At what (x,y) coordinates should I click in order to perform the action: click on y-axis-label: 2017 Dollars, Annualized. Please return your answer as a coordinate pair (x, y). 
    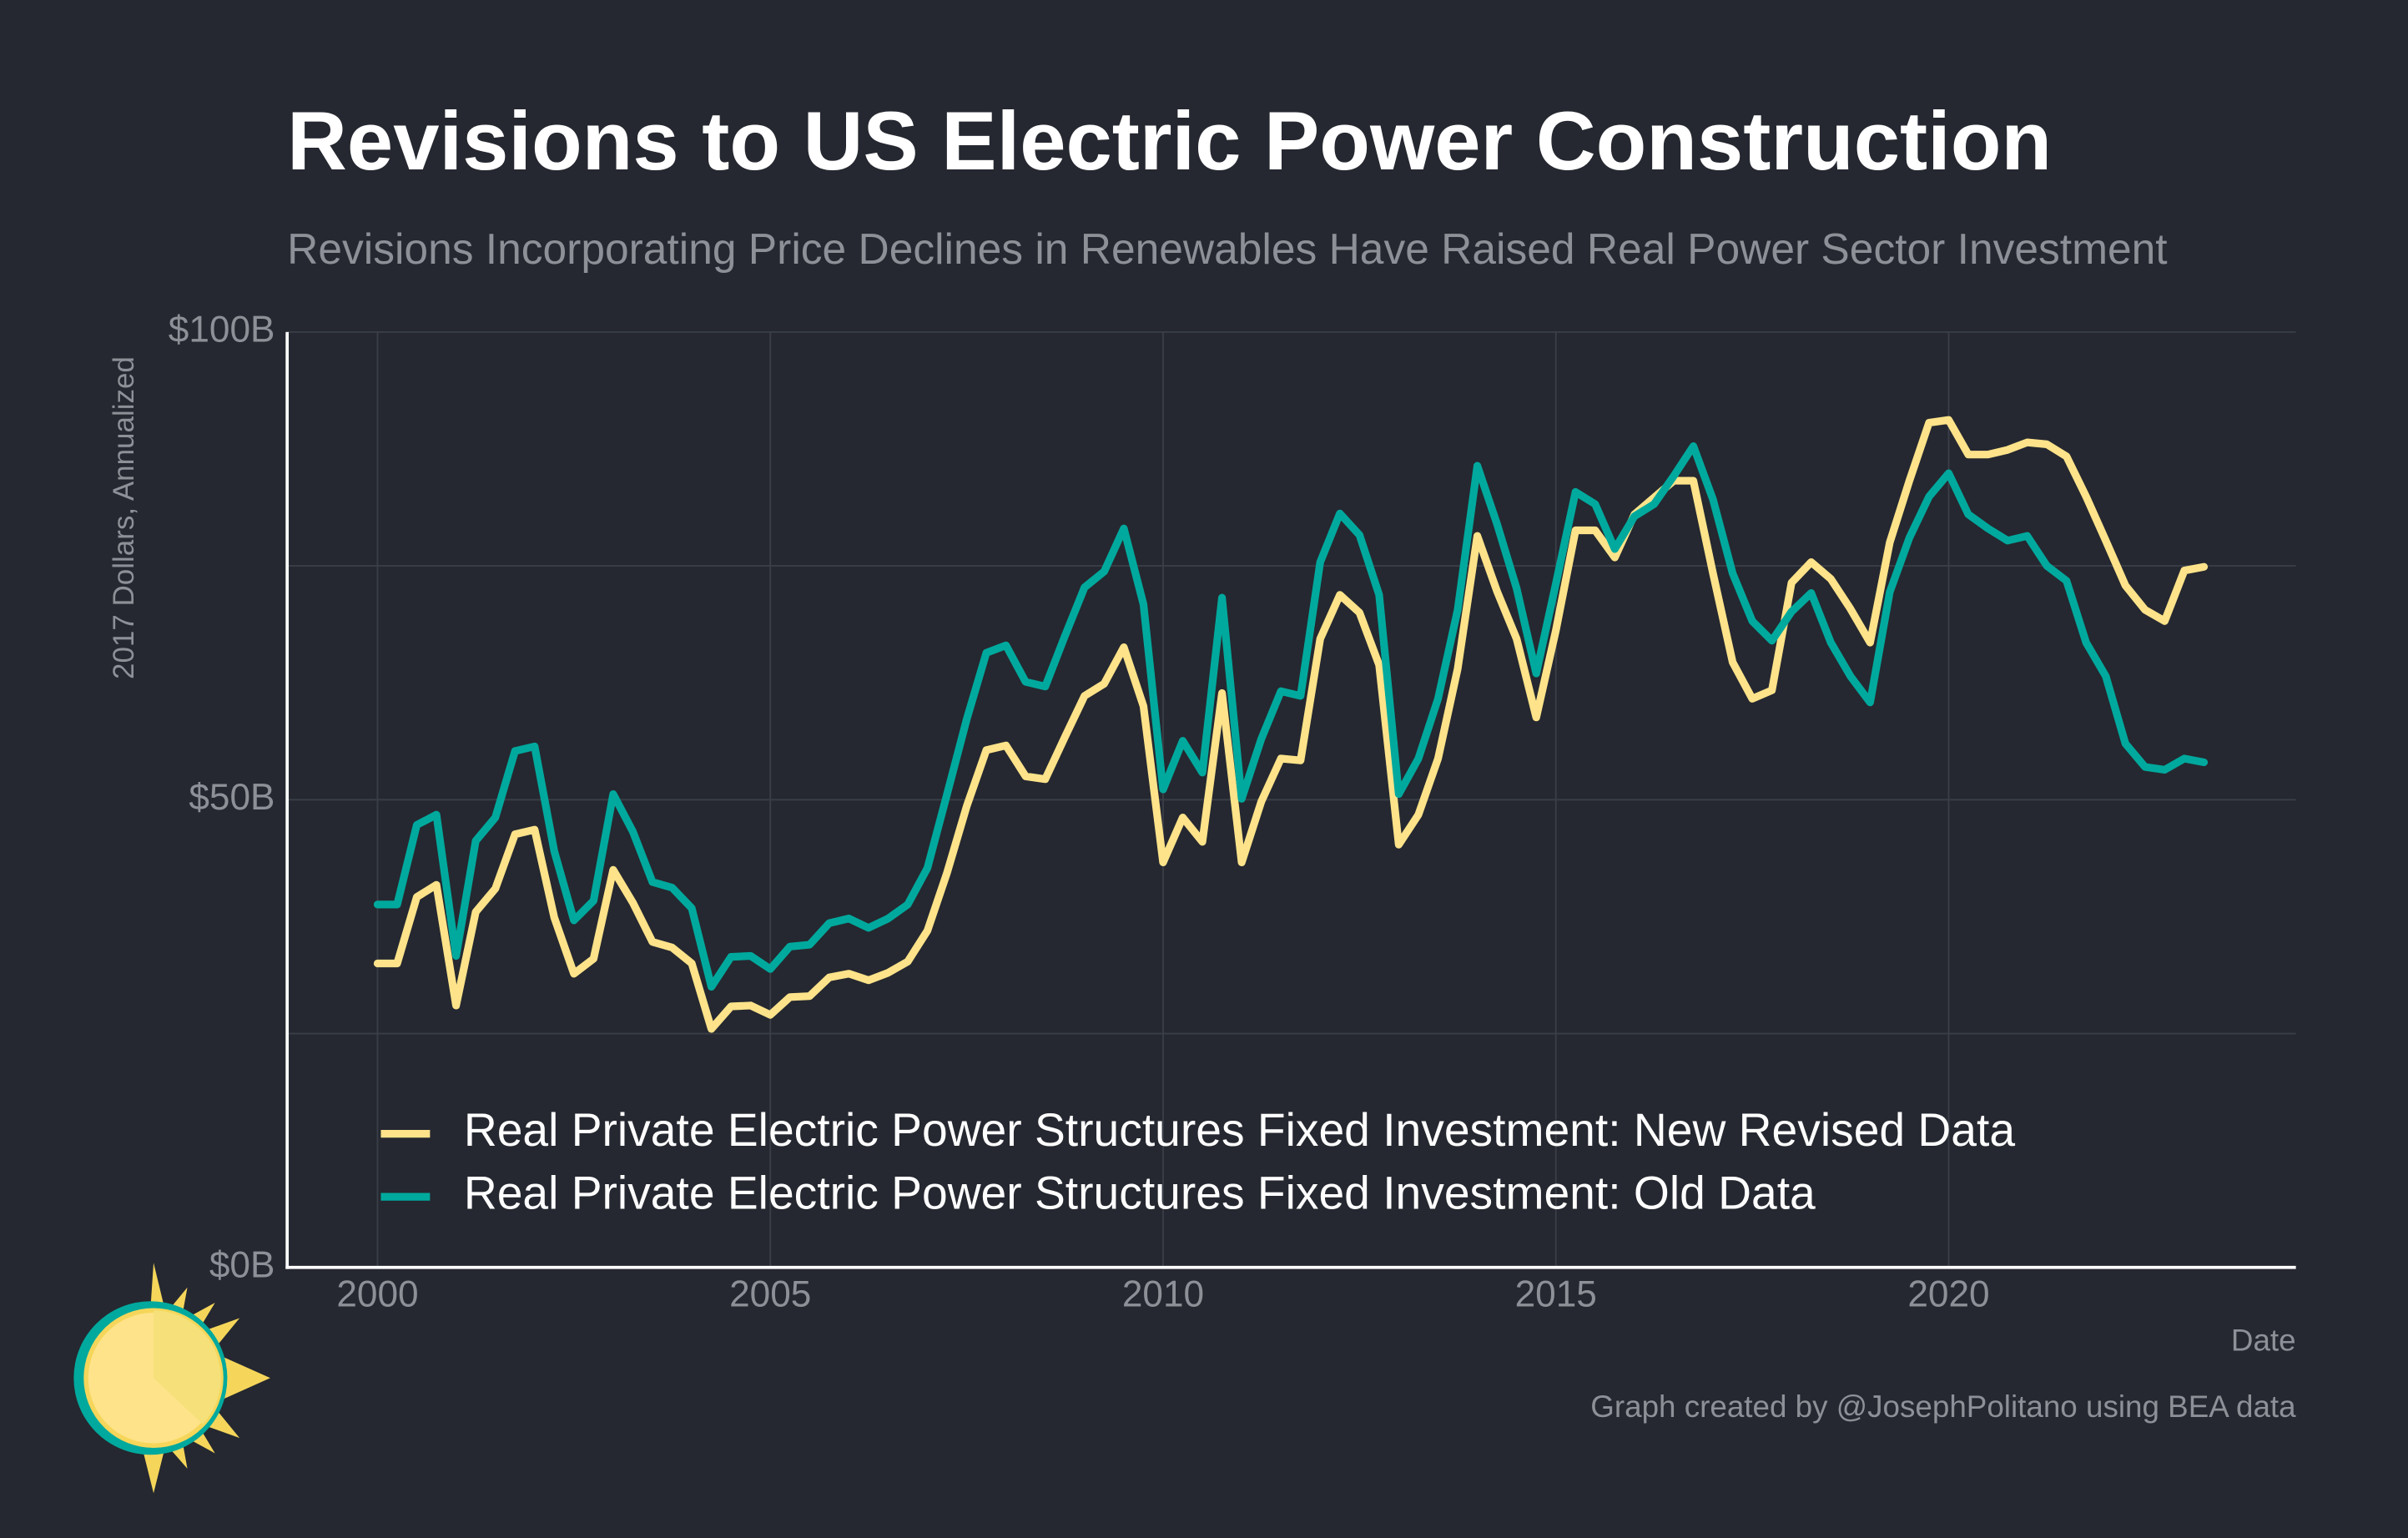
    Looking at the image, I should click on (124, 517).